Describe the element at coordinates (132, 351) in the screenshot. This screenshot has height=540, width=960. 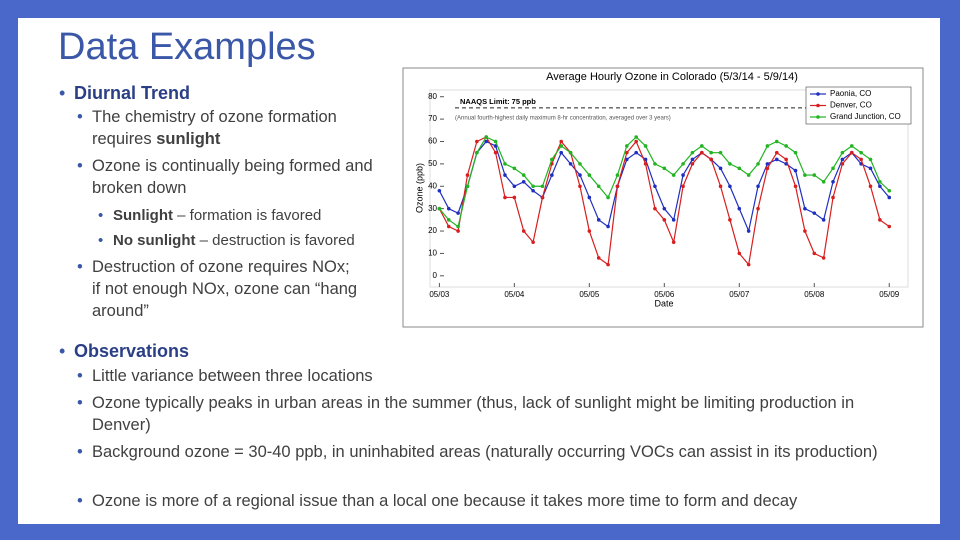
I see `bullet-text: Observations` at that location.